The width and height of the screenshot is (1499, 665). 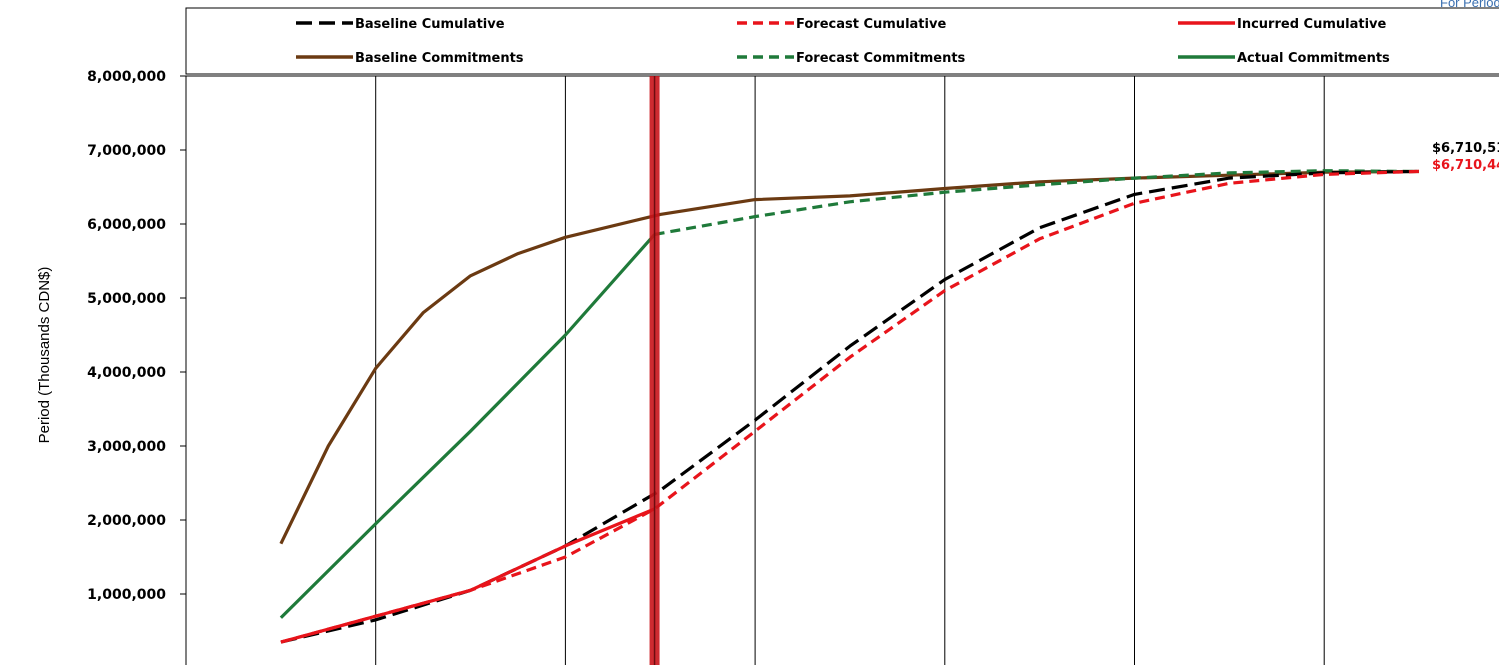 What do you see at coordinates (439, 58) in the screenshot?
I see `legend-label-baseline-commitments: Baseline Commitments` at bounding box center [439, 58].